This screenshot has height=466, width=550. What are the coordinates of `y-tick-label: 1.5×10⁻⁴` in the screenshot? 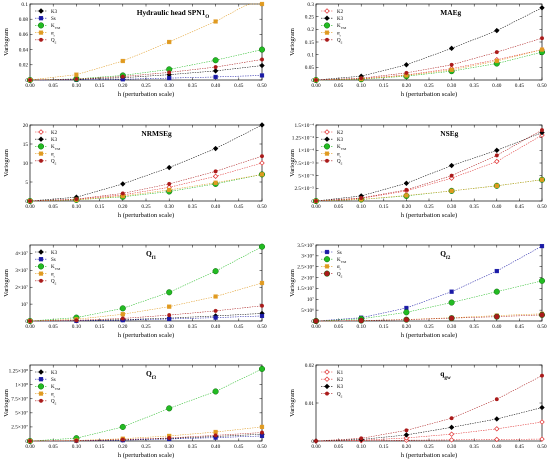 It's located at (304, 126).